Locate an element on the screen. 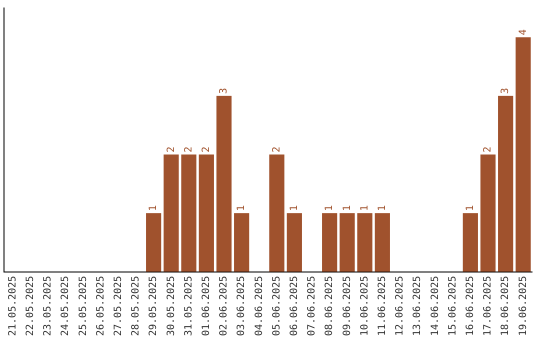 The height and width of the screenshot is (340, 540). x-tick-label: 10.06.2025 is located at coordinates (364, 306).